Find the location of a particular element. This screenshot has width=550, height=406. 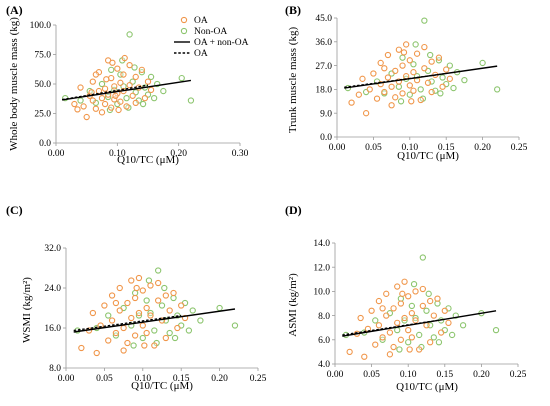

y-tick-label: 45.0 is located at coordinates (323, 19).